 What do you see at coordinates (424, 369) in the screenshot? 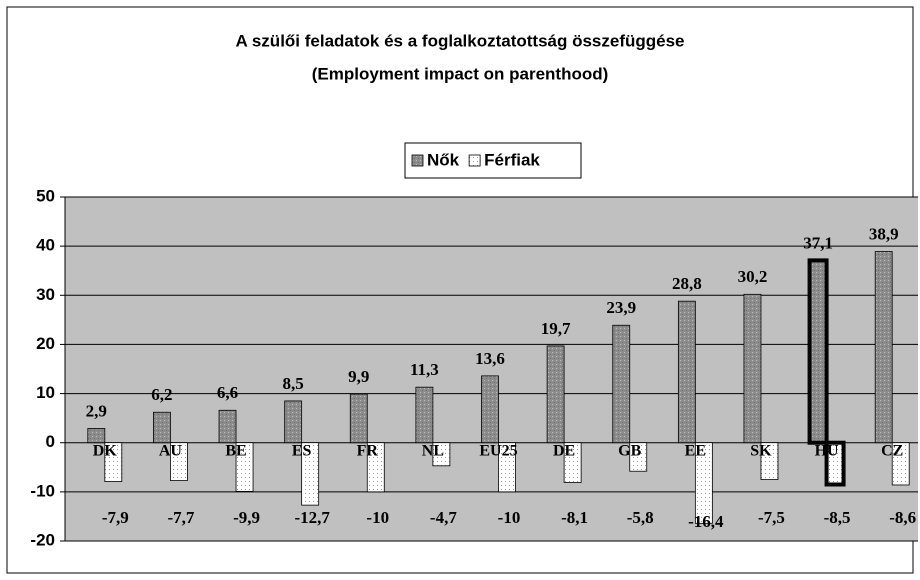
I see `value-label: 11,3` at bounding box center [424, 369].